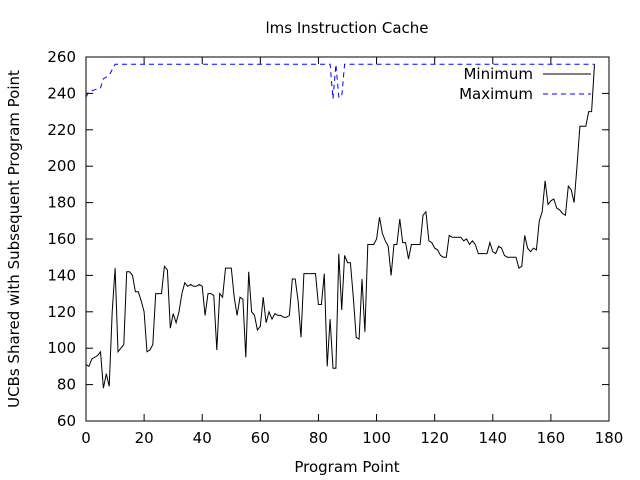 This screenshot has height=480, width=640. What do you see at coordinates (66, 385) in the screenshot?
I see `y-tick-label: 80` at bounding box center [66, 385].